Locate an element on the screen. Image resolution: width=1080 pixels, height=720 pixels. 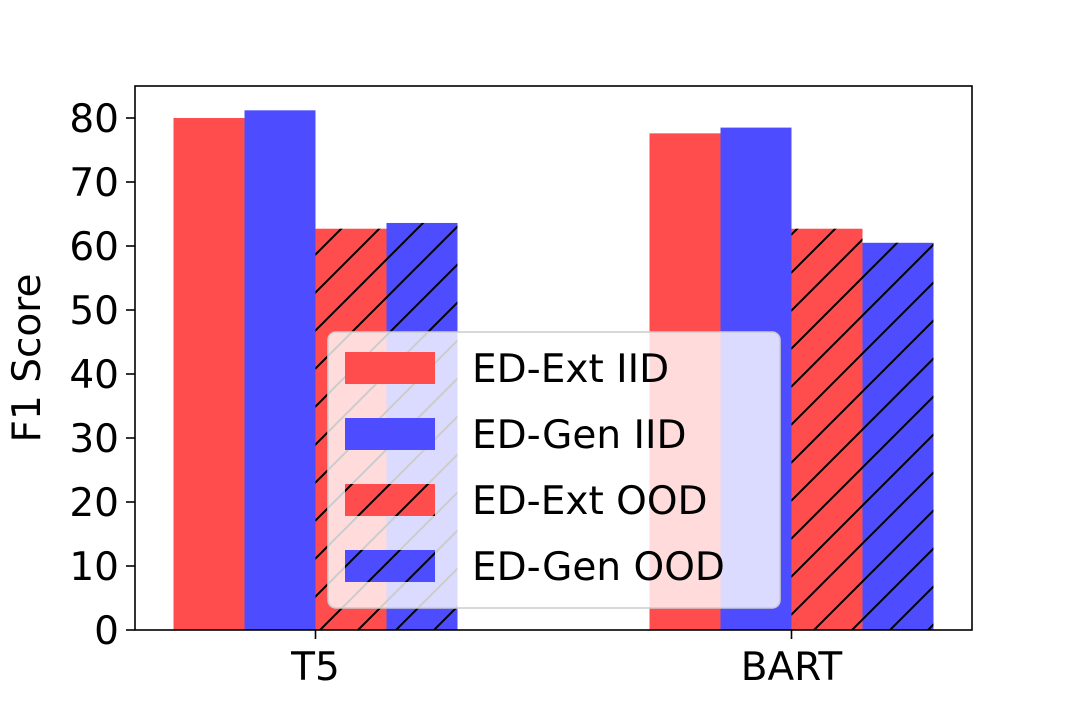
legend-swatch-ed-gen-iid is located at coordinates (390, 434).